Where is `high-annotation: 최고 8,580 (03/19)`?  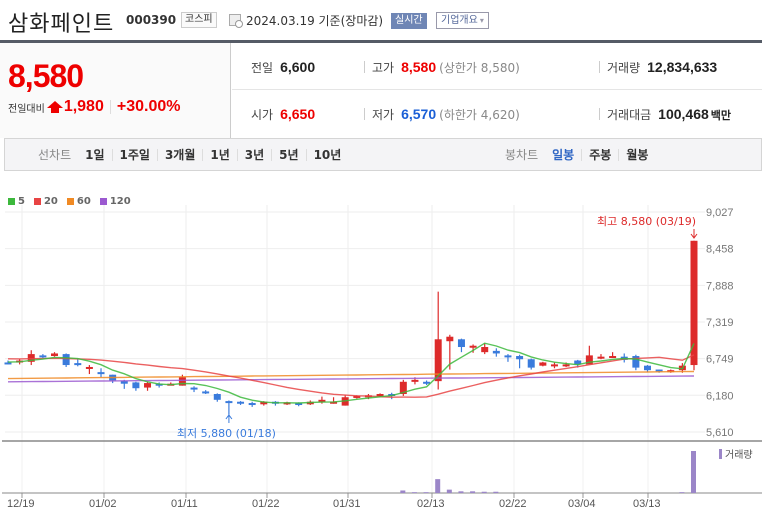
high-annotation: 최고 8,580 (03/19) is located at coordinates (646, 221).